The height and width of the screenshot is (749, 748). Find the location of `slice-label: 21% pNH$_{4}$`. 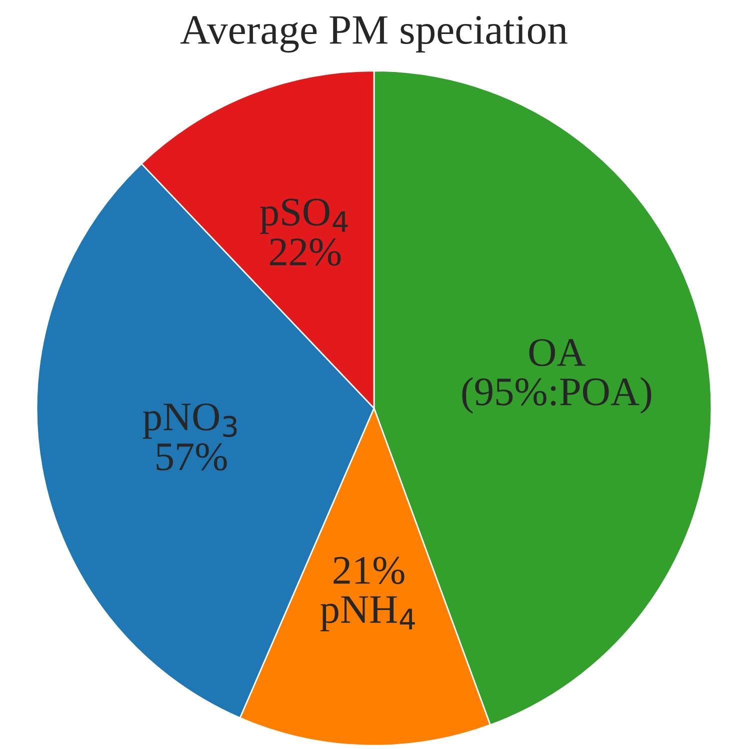

slice-label: 21% pNH$_{4}$ is located at coordinates (367, 594).